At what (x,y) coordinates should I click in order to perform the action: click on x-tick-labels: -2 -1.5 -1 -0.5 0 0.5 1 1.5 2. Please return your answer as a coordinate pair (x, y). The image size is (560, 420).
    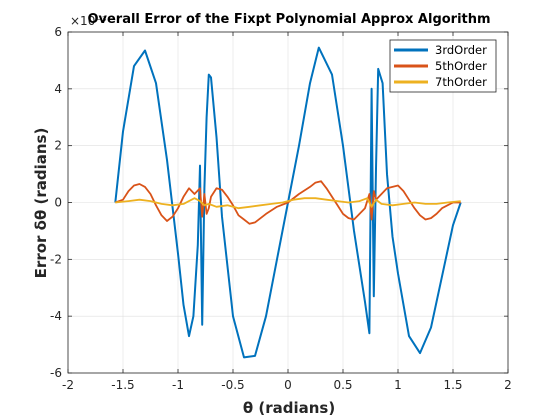
    Looking at the image, I should click on (287, 385).